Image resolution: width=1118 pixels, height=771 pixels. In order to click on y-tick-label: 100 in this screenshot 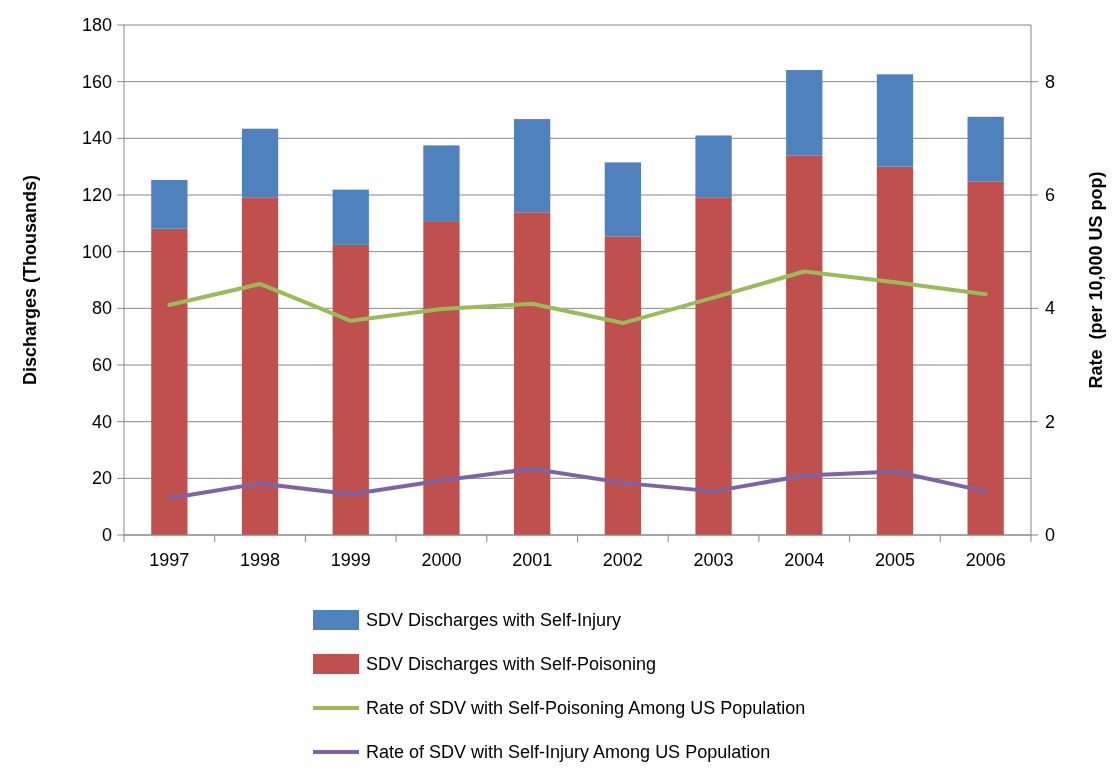, I will do `click(96, 251)`.